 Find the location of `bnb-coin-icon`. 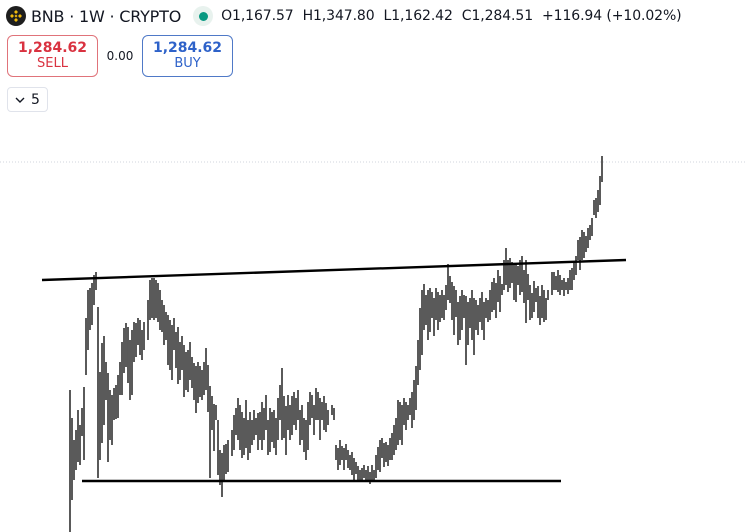

bnb-coin-icon is located at coordinates (16, 16).